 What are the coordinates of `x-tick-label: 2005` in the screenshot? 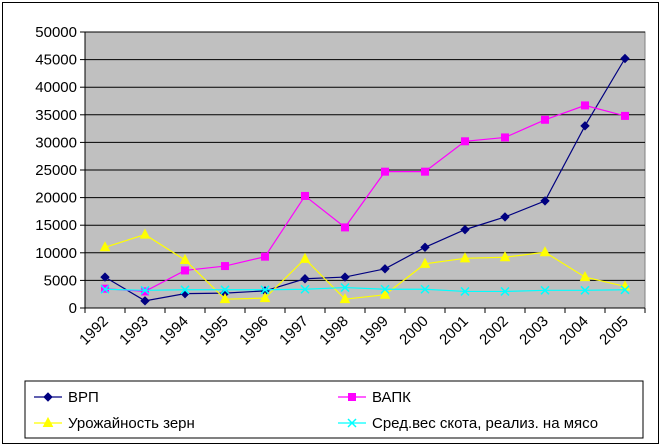 It's located at (614, 331).